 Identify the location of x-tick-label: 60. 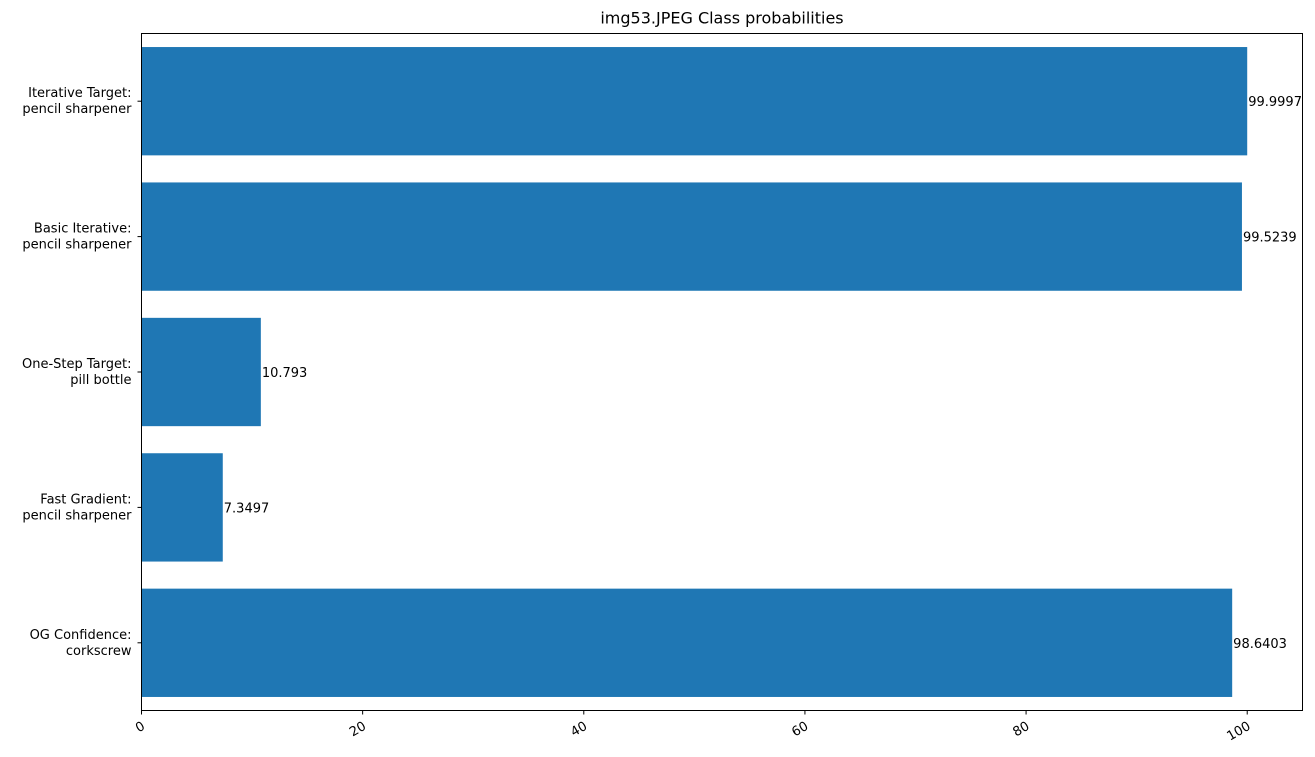
(800, 729).